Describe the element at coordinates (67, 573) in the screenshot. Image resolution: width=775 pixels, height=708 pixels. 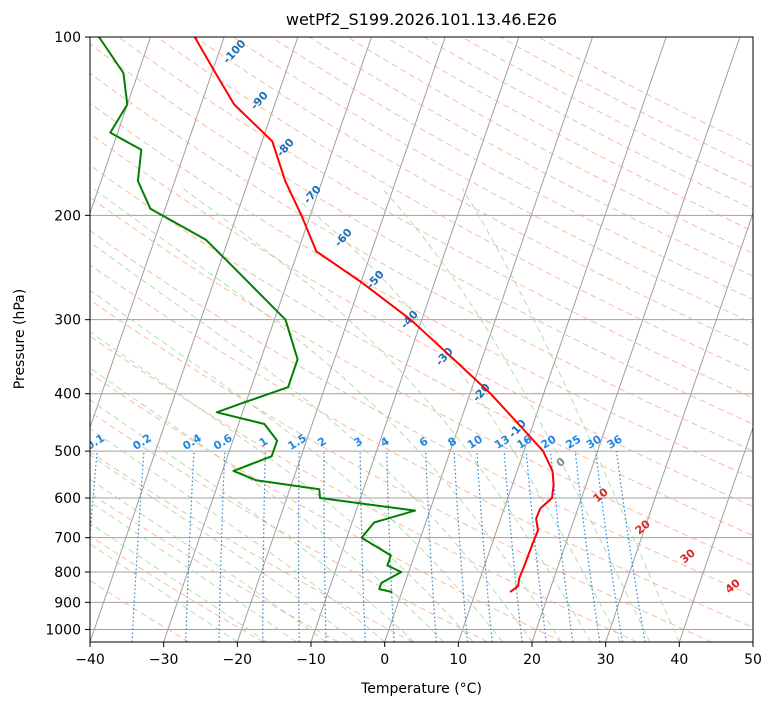
I see `y-tick-label: 800` at that location.